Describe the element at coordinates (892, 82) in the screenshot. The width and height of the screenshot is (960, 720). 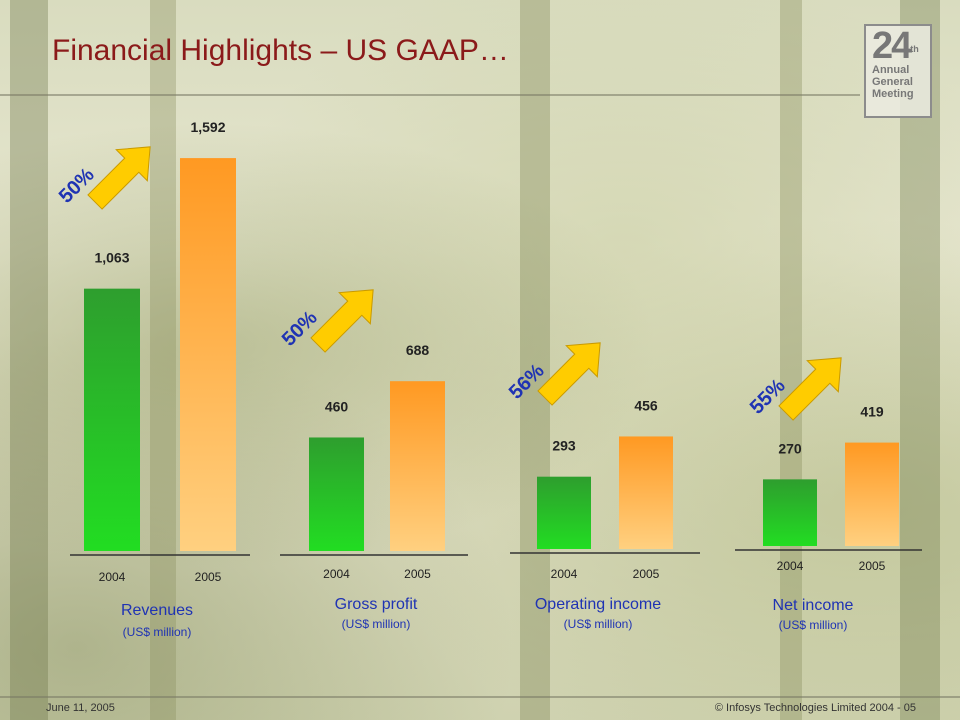
I see `logo-line-general: General` at that location.